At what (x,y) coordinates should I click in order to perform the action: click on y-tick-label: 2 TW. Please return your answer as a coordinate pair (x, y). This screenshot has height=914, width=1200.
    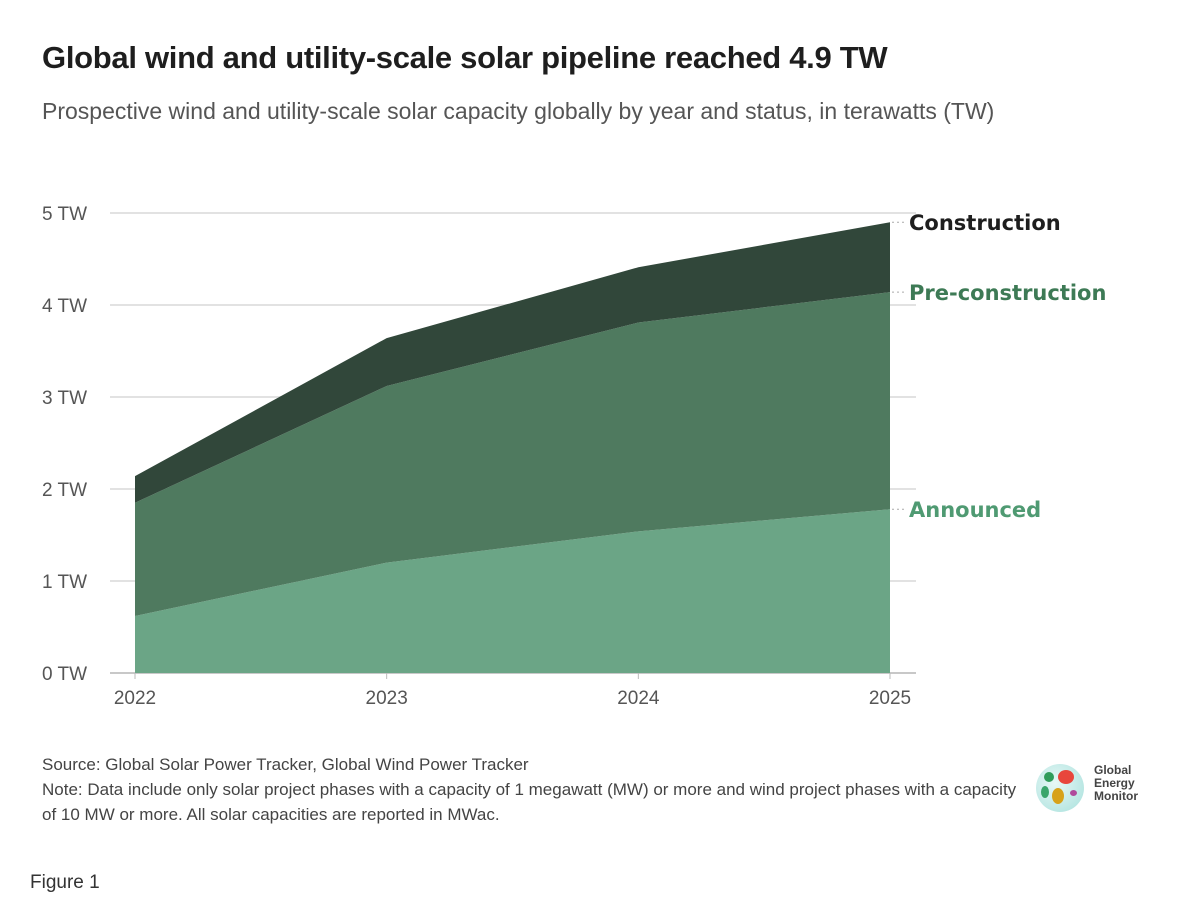
    Looking at the image, I should click on (64, 490).